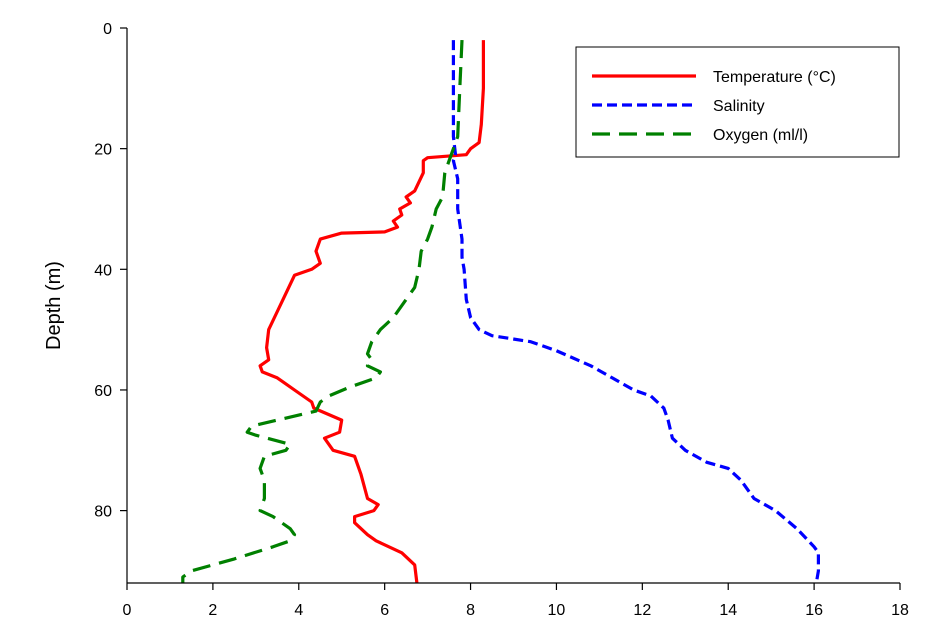 This screenshot has width=930, height=641. I want to click on legend-label: Salinity, so click(739, 106).